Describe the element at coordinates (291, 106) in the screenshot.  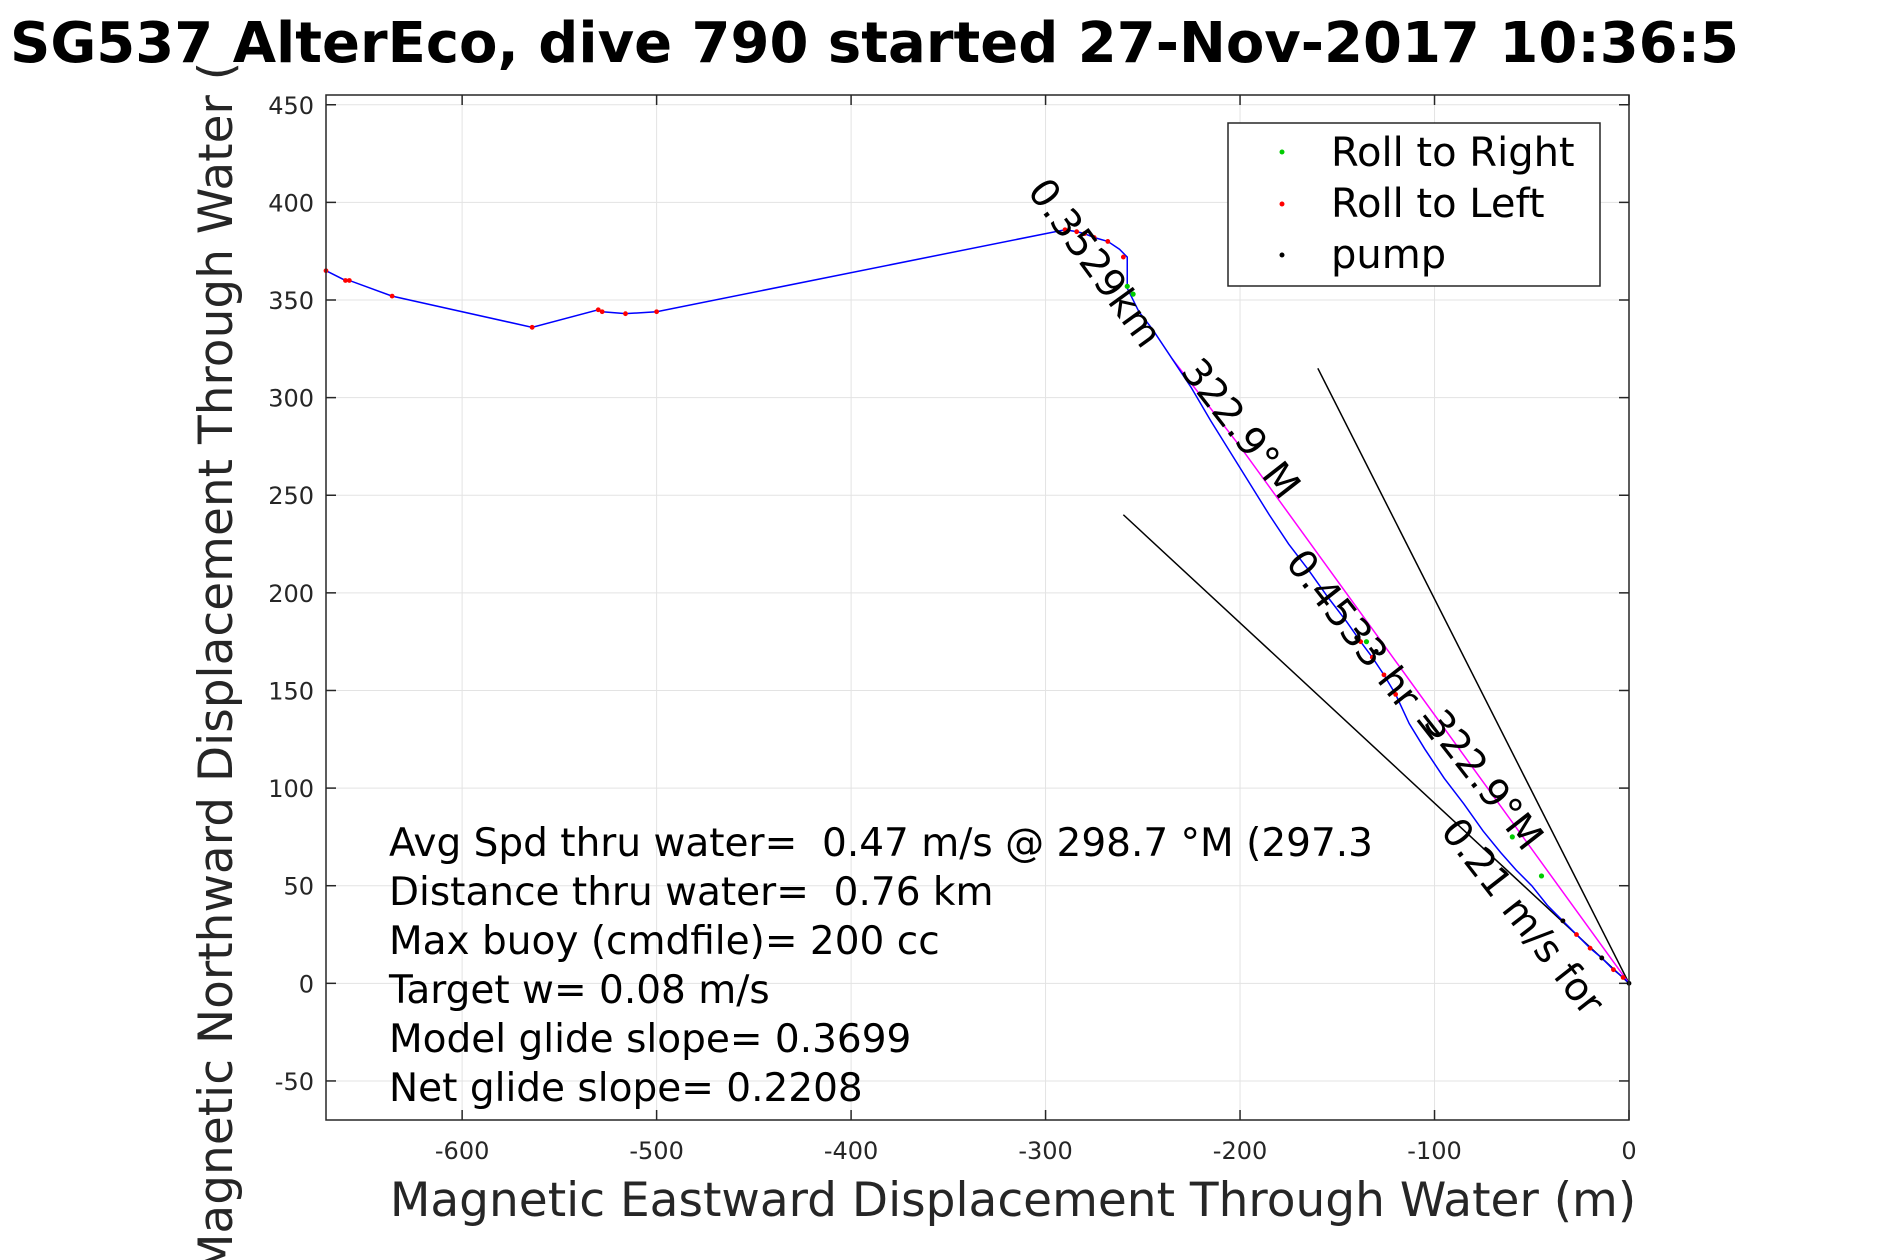
I see `y-tick-label: 450` at that location.